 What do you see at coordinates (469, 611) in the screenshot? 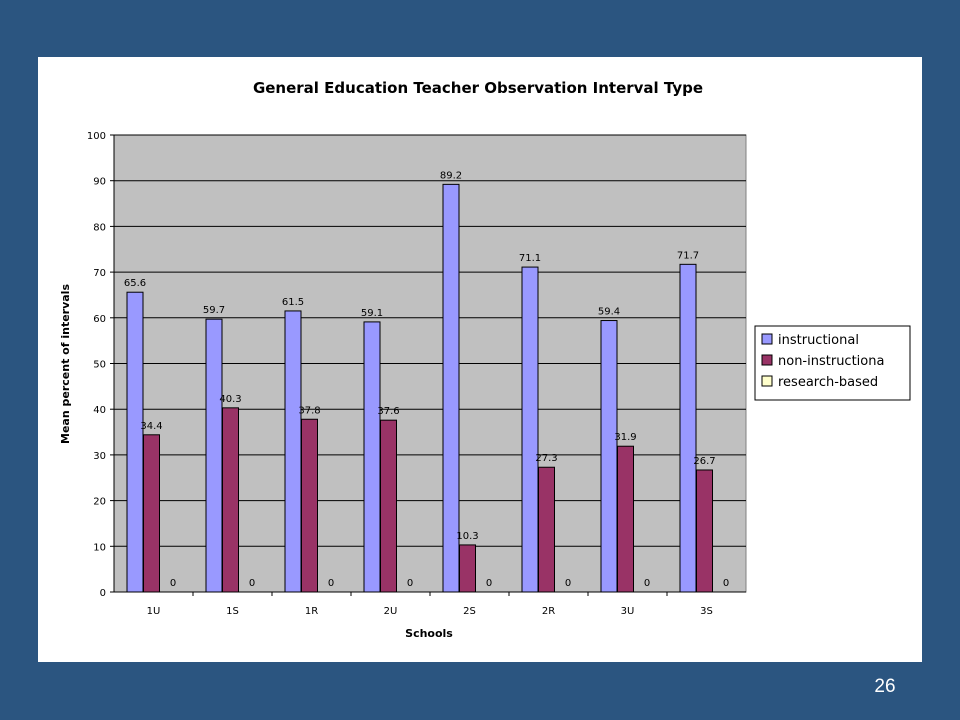
I see `x-tick-label: 2S` at bounding box center [469, 611].